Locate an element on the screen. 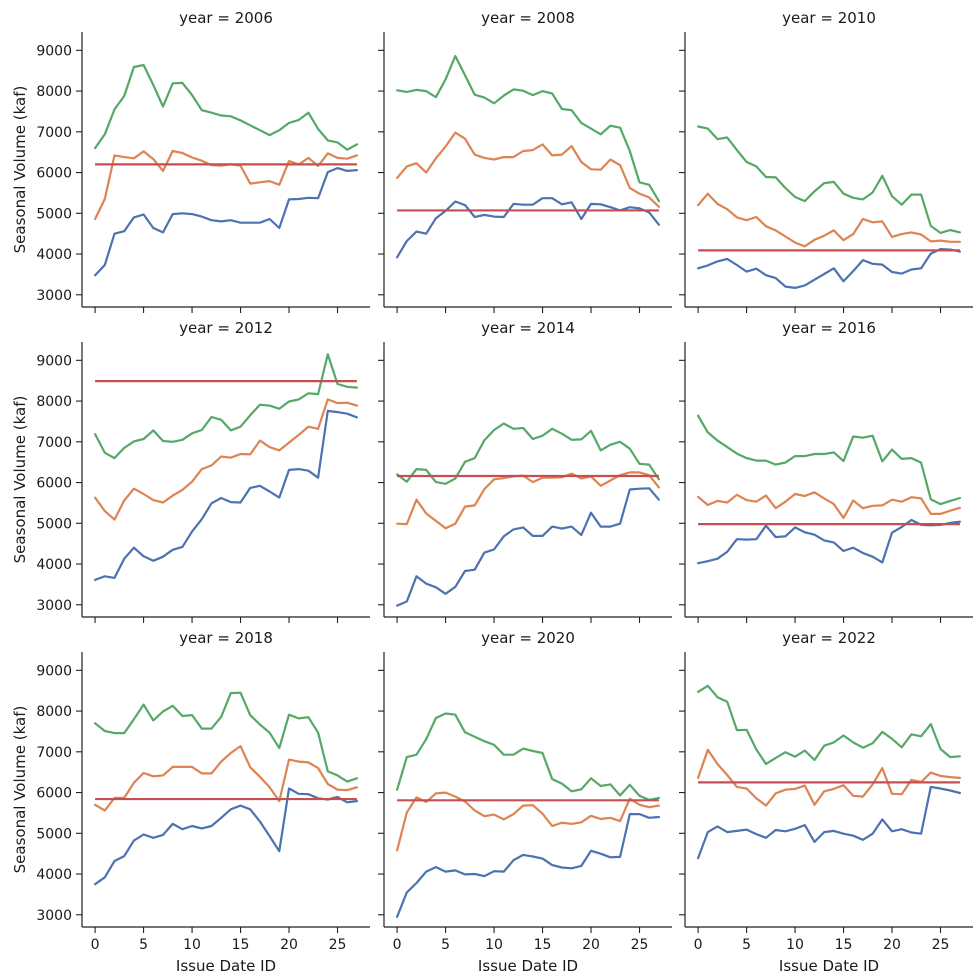 The height and width of the screenshot is (975, 975). facet-panel-2020: year = 2020 0 5 10 15 20 25 Issue Date ID is located at coordinates (525, 802).